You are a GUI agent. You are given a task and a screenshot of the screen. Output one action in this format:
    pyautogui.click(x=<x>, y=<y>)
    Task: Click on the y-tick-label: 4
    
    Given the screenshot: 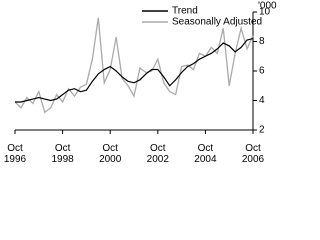 What is the action you would take?
    pyautogui.click(x=262, y=100)
    